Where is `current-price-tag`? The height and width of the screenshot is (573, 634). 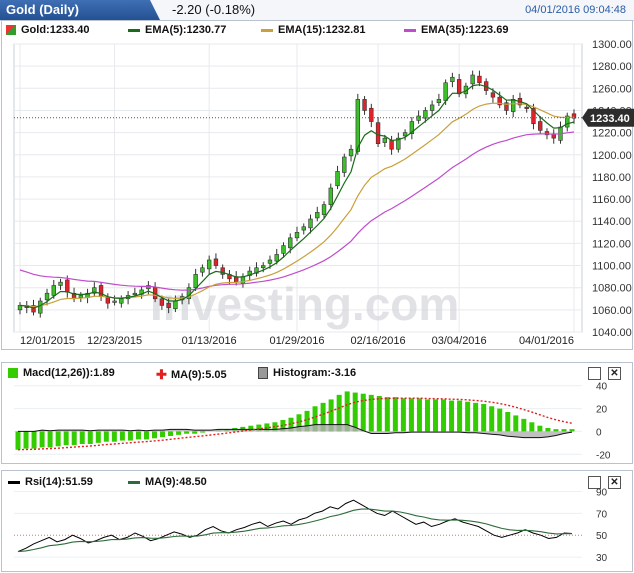 current-price-tag is located at coordinates (608, 117).